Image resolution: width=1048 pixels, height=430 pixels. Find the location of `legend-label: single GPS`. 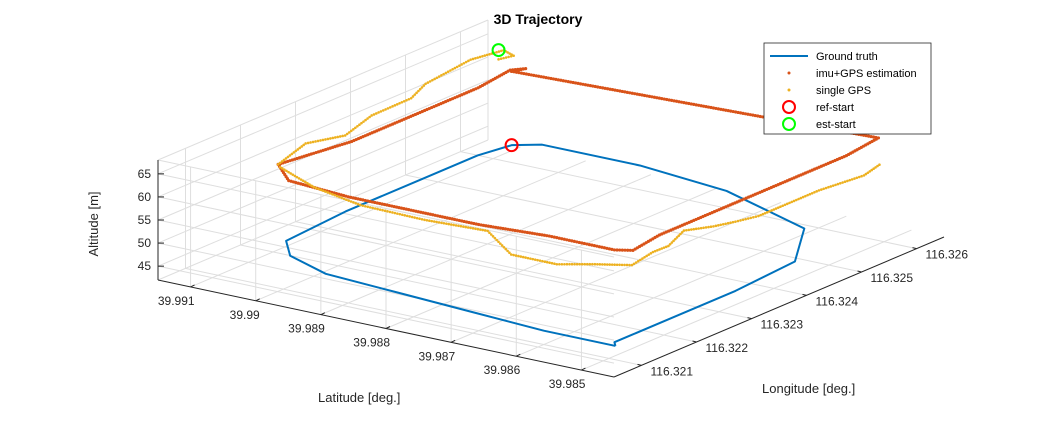

legend-label: single GPS is located at coordinates (843, 91).